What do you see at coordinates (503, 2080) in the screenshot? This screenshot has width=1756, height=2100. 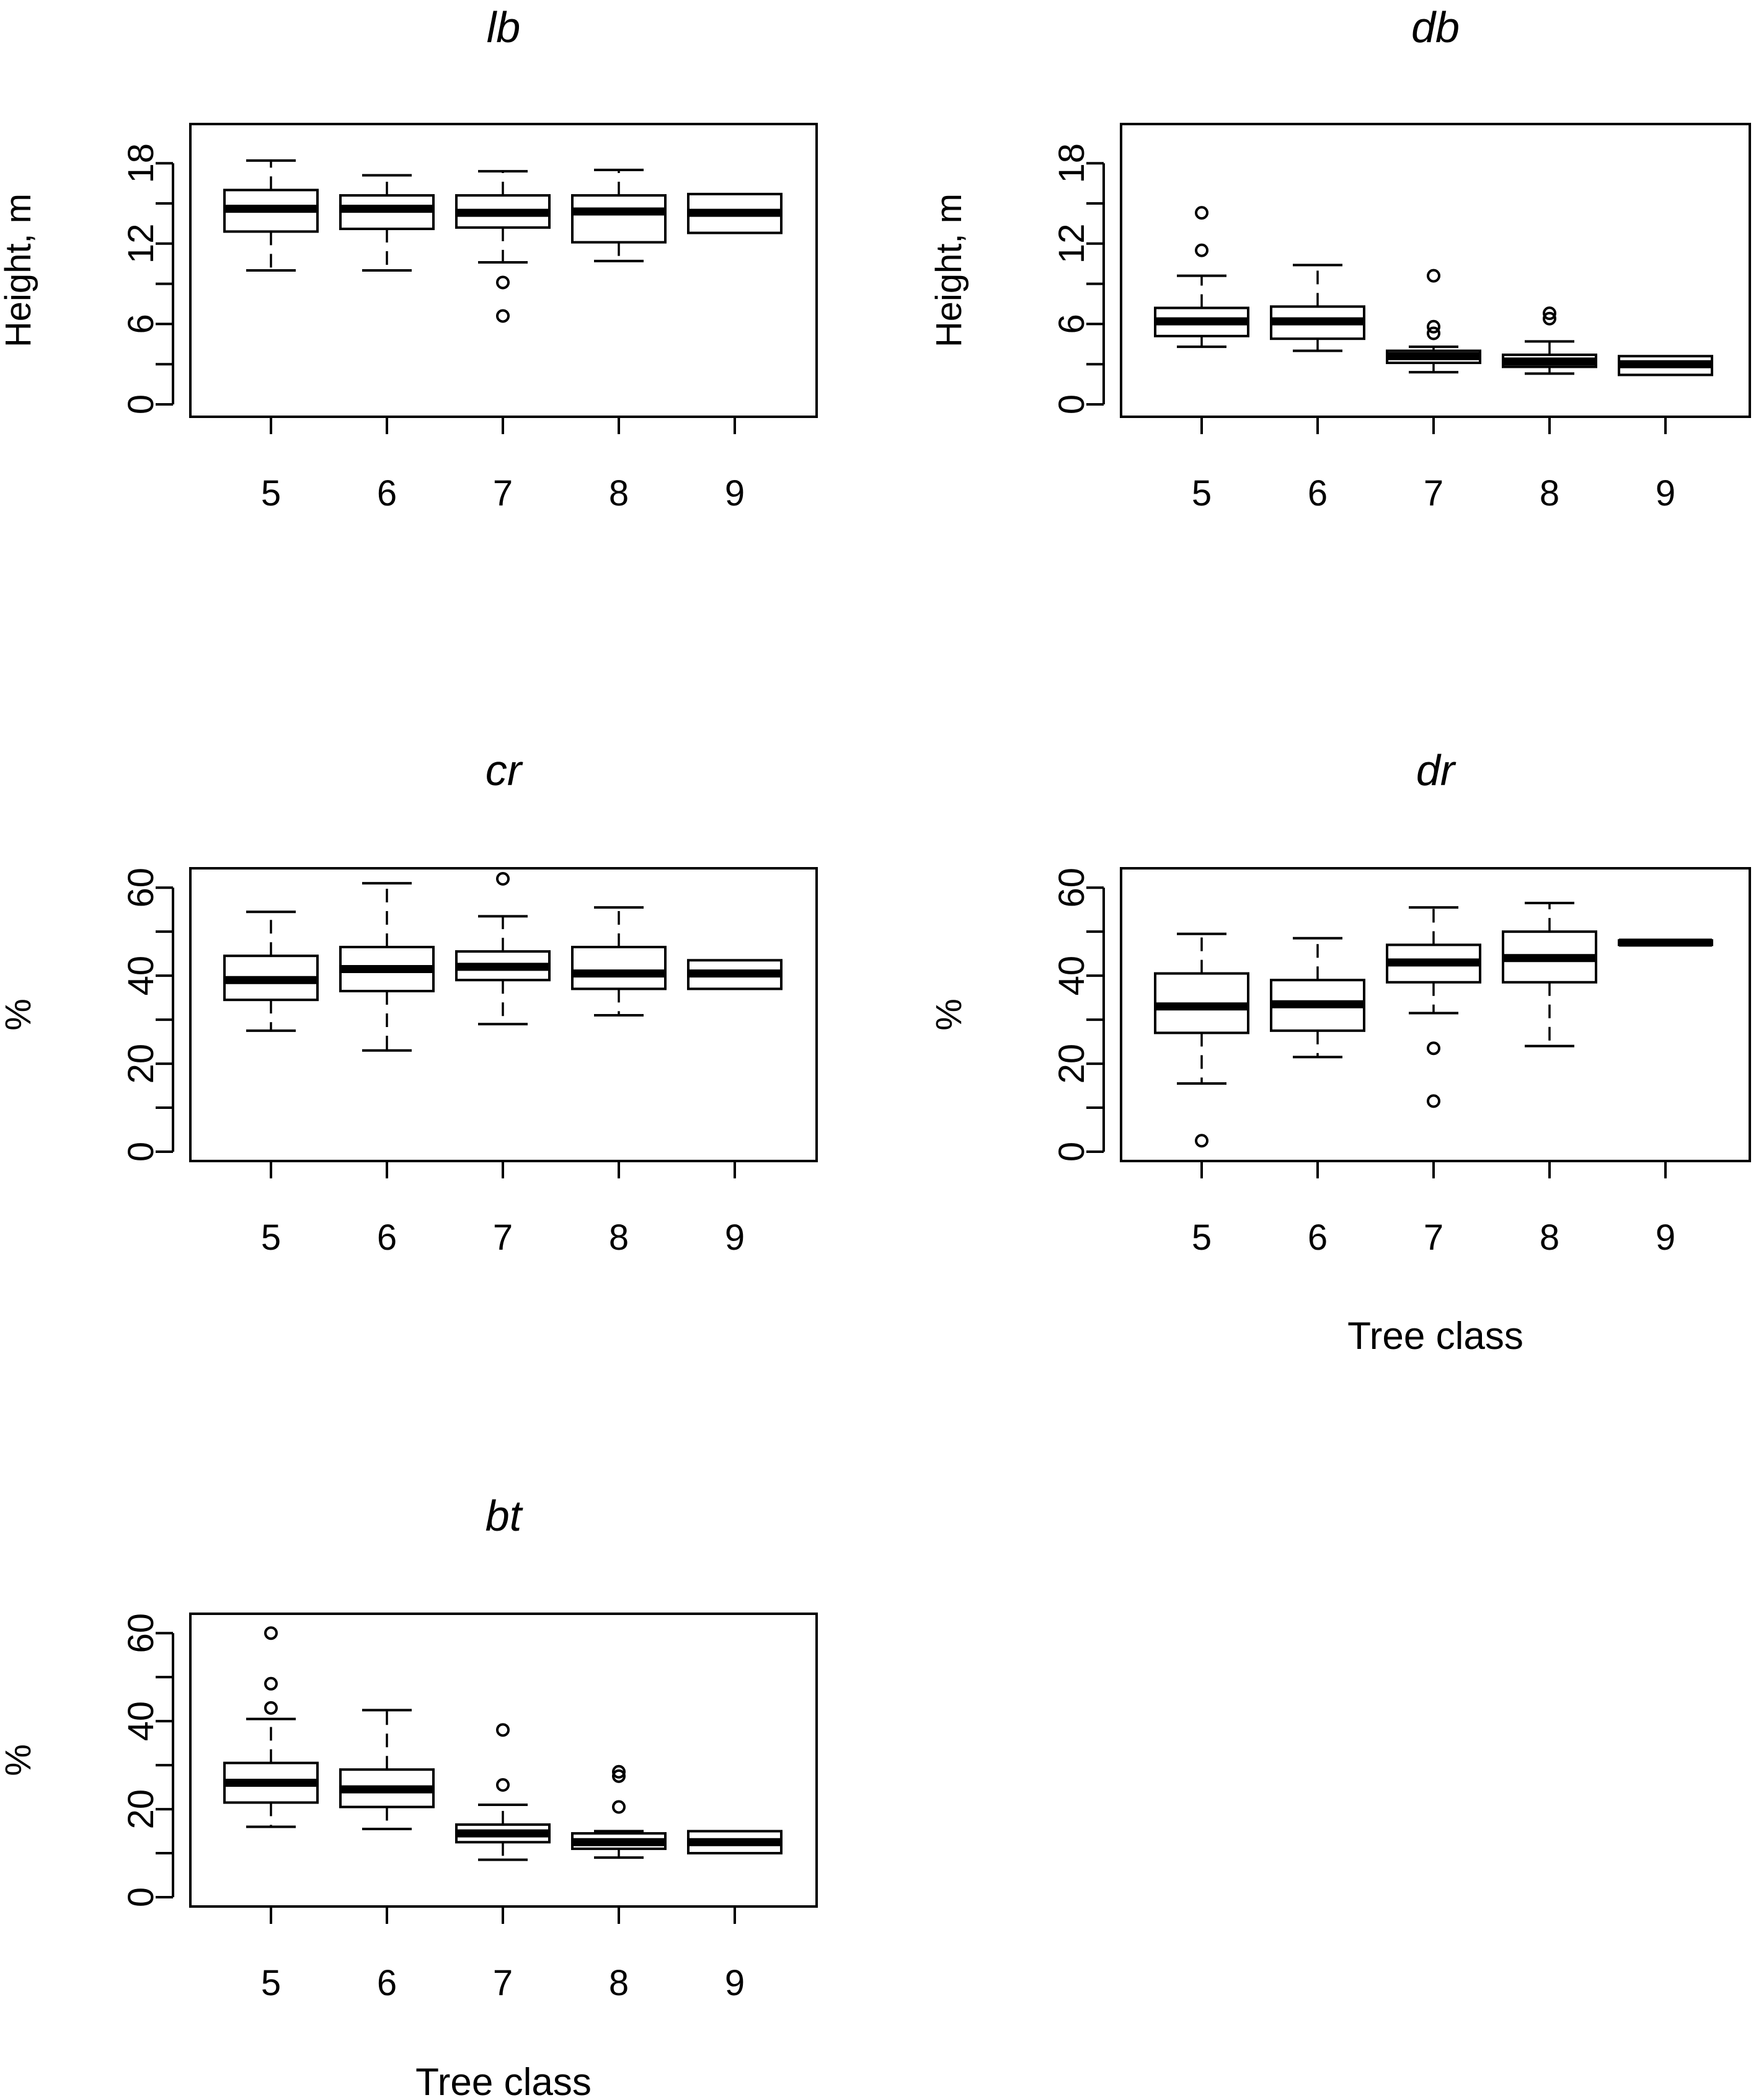 I see `panel-bt-x-label: Tree class` at bounding box center [503, 2080].